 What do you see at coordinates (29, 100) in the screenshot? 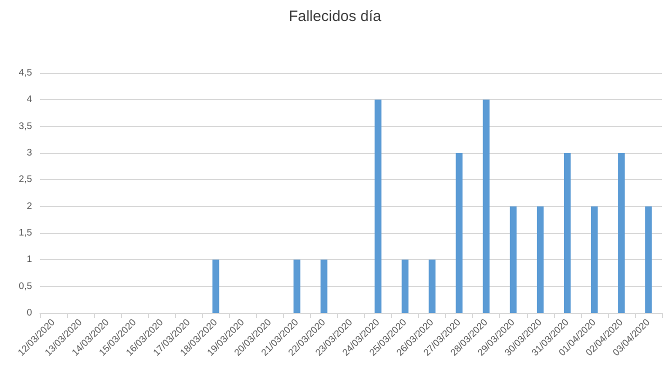
I see `y-tick-label: 4` at bounding box center [29, 100].